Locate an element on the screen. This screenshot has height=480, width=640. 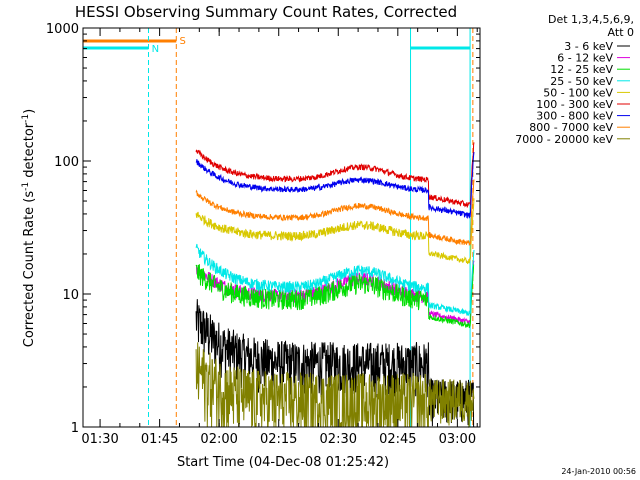
y-tick-label: 10 is located at coordinates (70, 295).